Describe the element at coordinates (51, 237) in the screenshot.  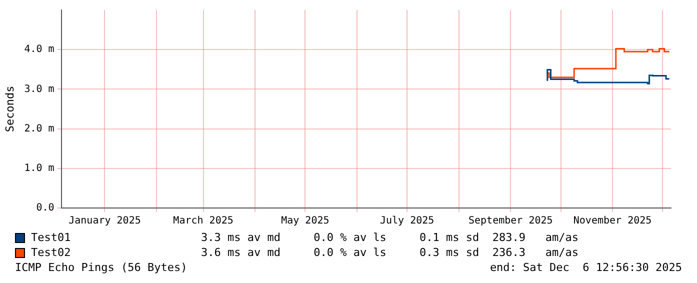
I see `legend-label: Test01` at that location.